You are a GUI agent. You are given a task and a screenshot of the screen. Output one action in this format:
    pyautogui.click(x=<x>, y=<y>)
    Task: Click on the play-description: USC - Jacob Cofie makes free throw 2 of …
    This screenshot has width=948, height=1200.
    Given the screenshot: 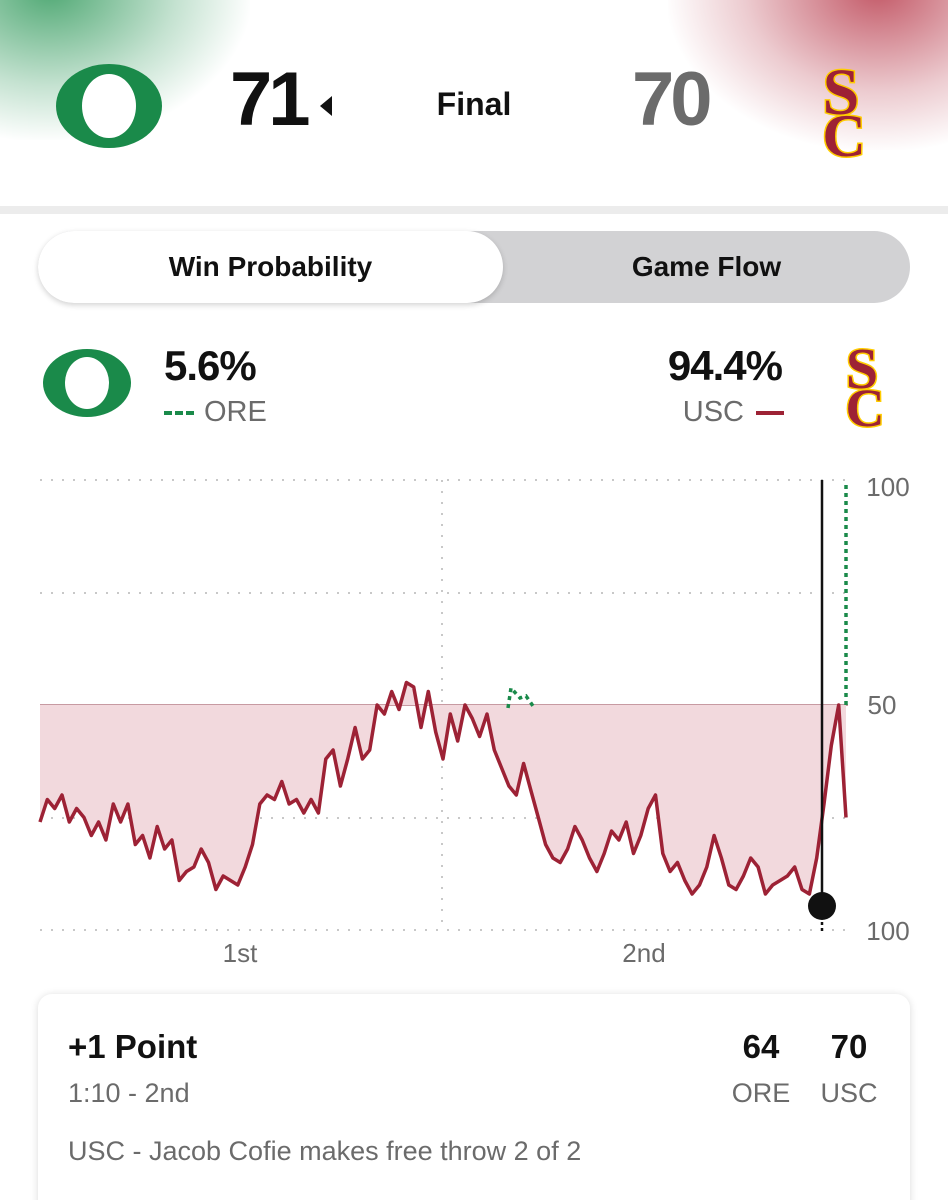 What is the action you would take?
    pyautogui.click(x=325, y=1151)
    